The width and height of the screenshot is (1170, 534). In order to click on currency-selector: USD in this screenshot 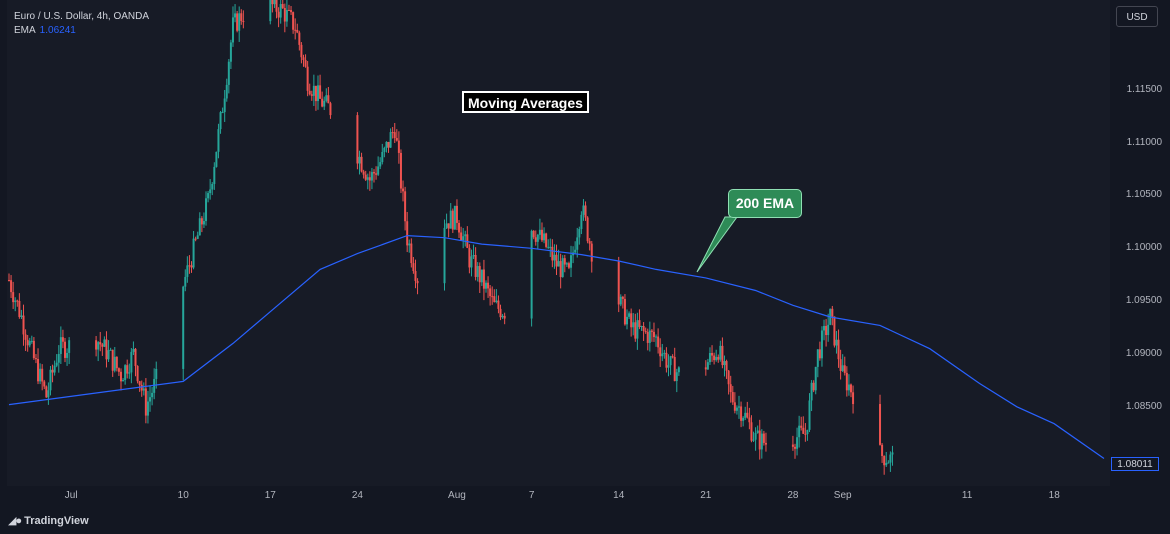, I will do `click(1137, 16)`.